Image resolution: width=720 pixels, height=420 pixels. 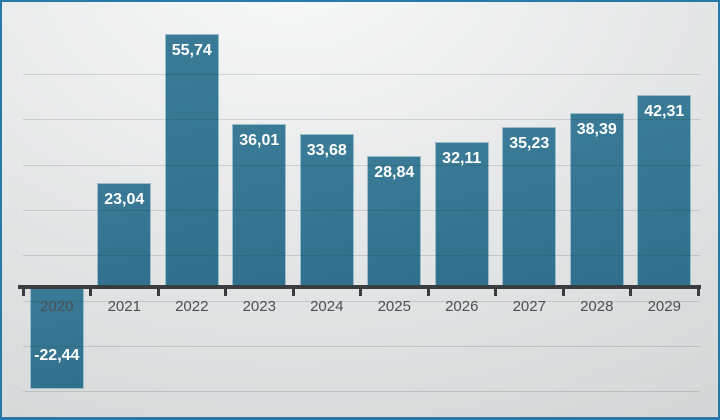 What do you see at coordinates (596, 200) in the screenshot?
I see `bar-2028` at bounding box center [596, 200].